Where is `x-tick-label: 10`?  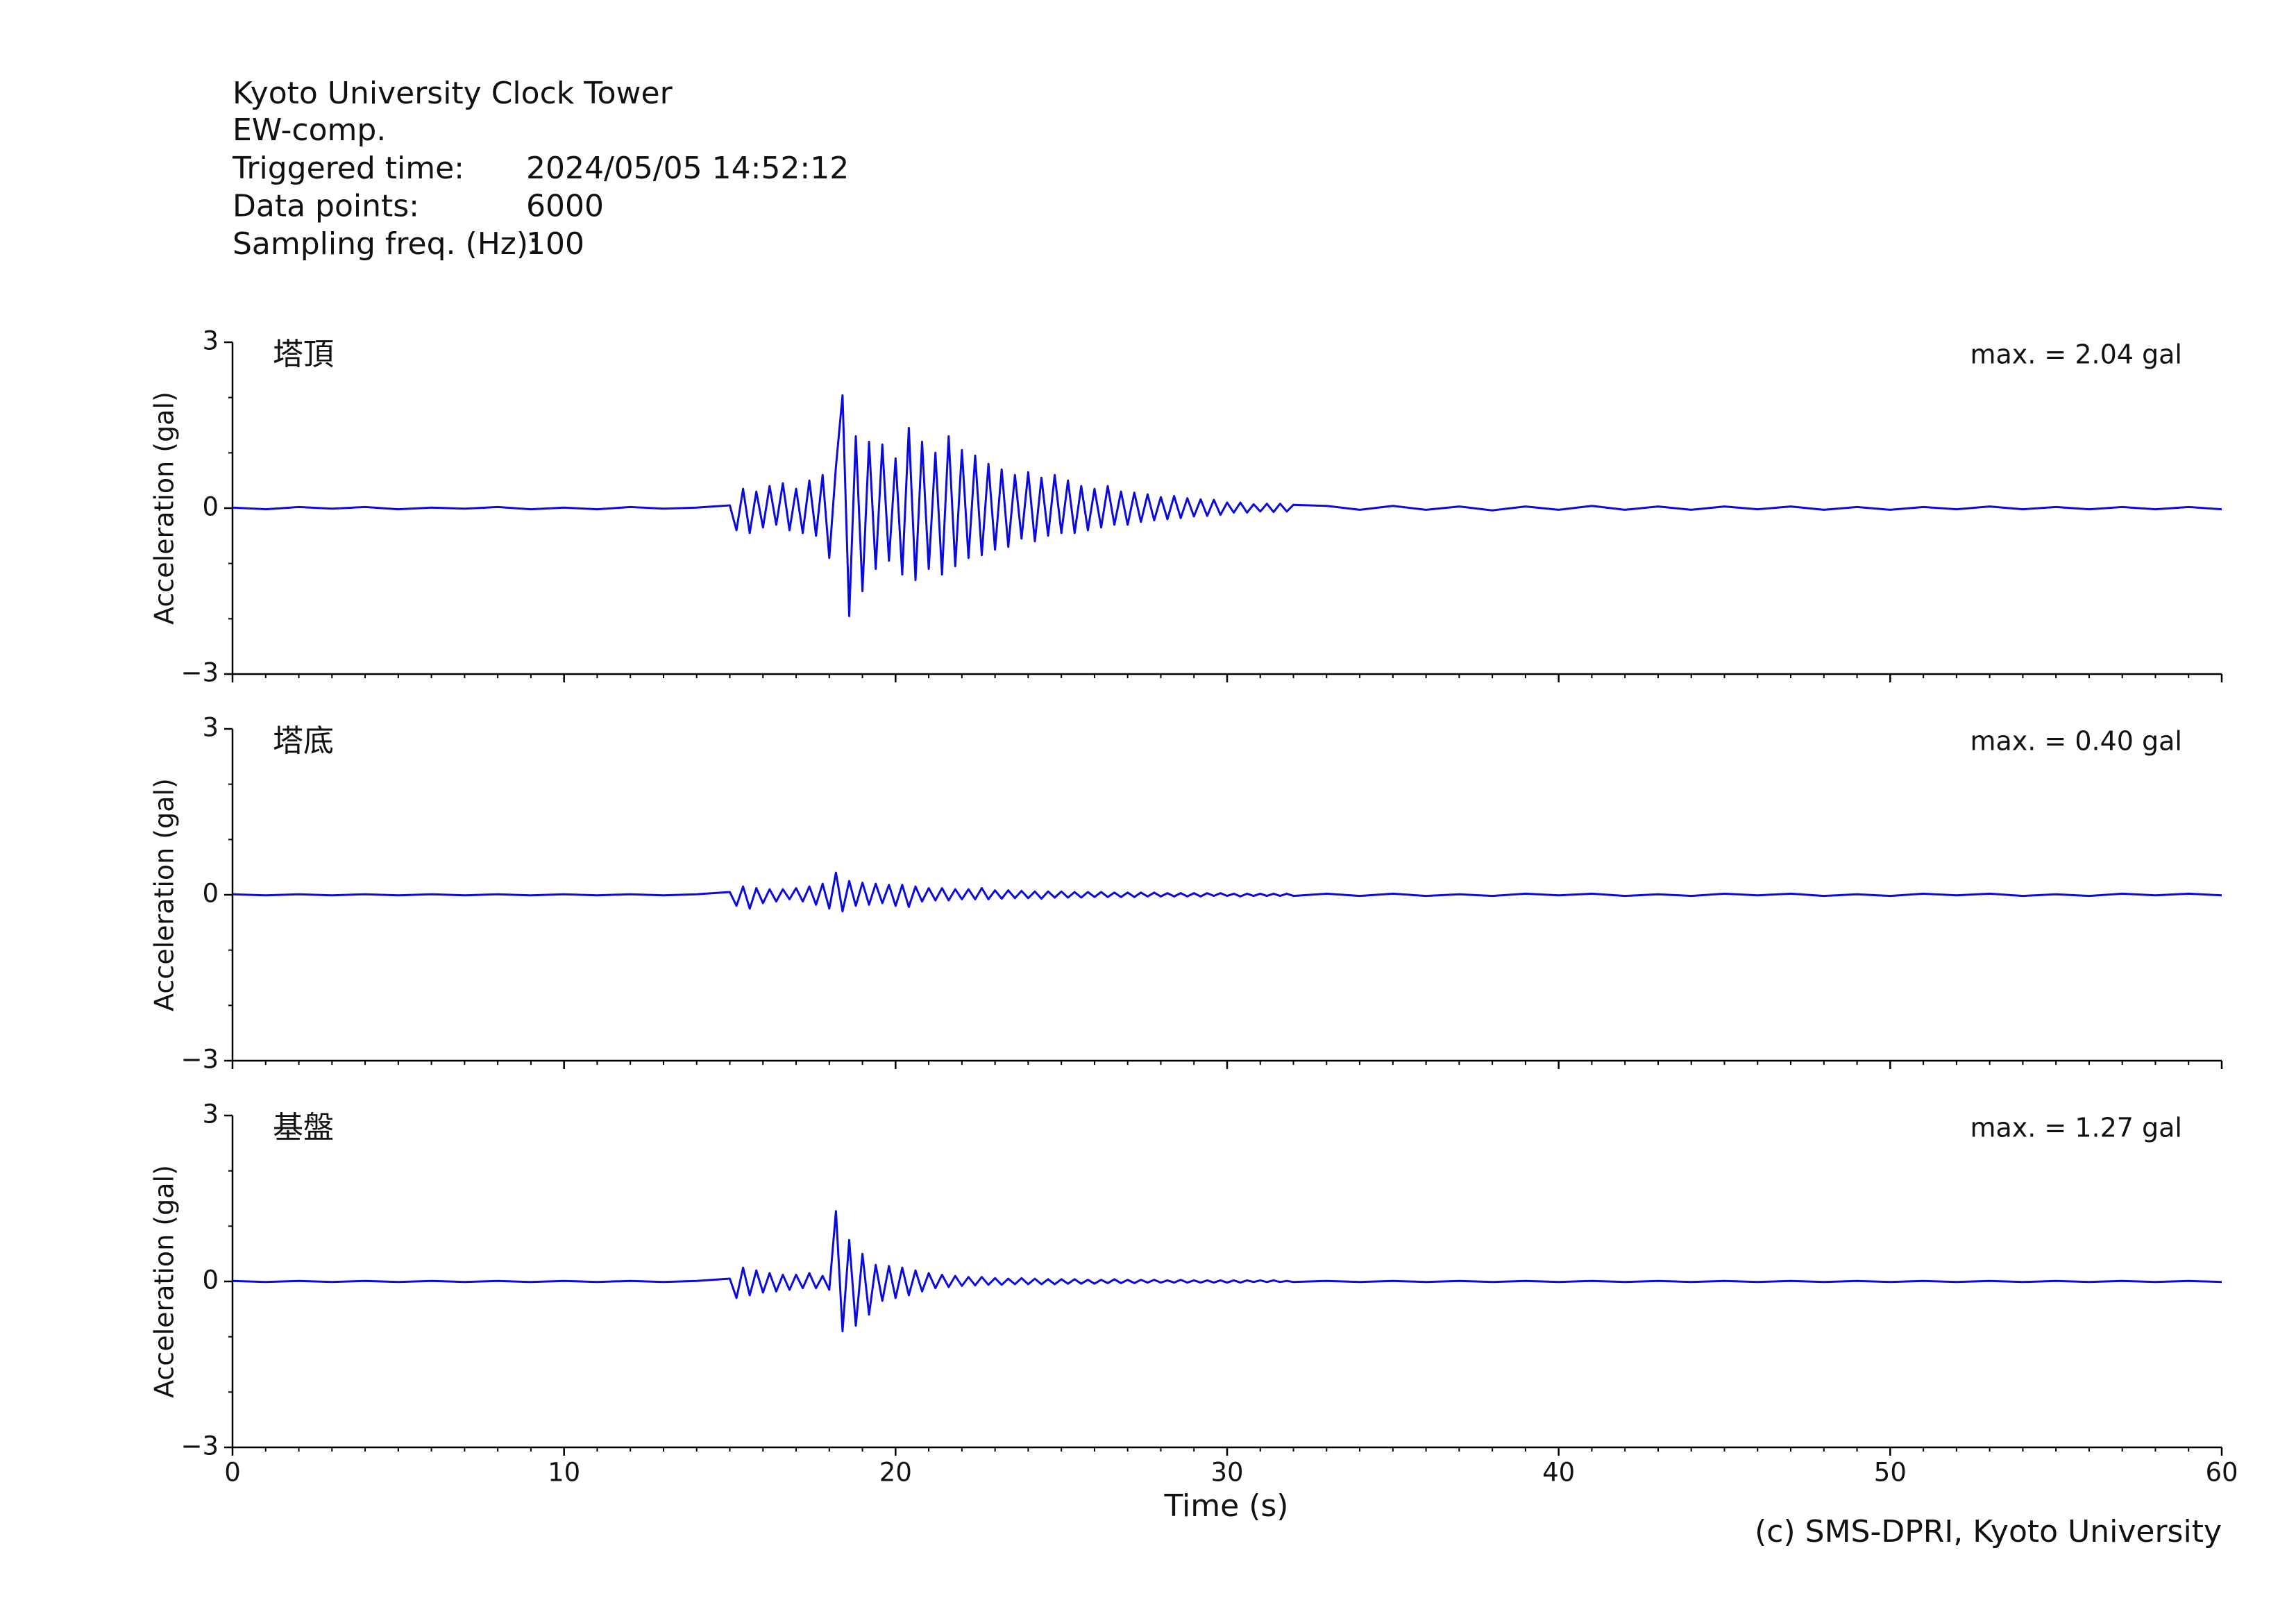
x-tick-label: 10 is located at coordinates (564, 1473).